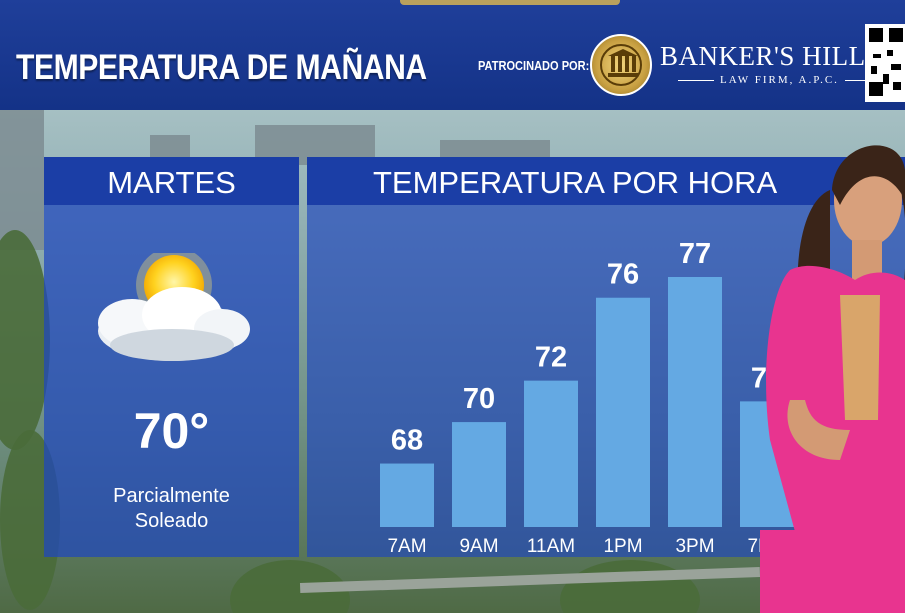 The height and width of the screenshot is (613, 905). Describe the element at coordinates (171, 431) in the screenshot. I see `forecast-temperature: 70°` at that location.